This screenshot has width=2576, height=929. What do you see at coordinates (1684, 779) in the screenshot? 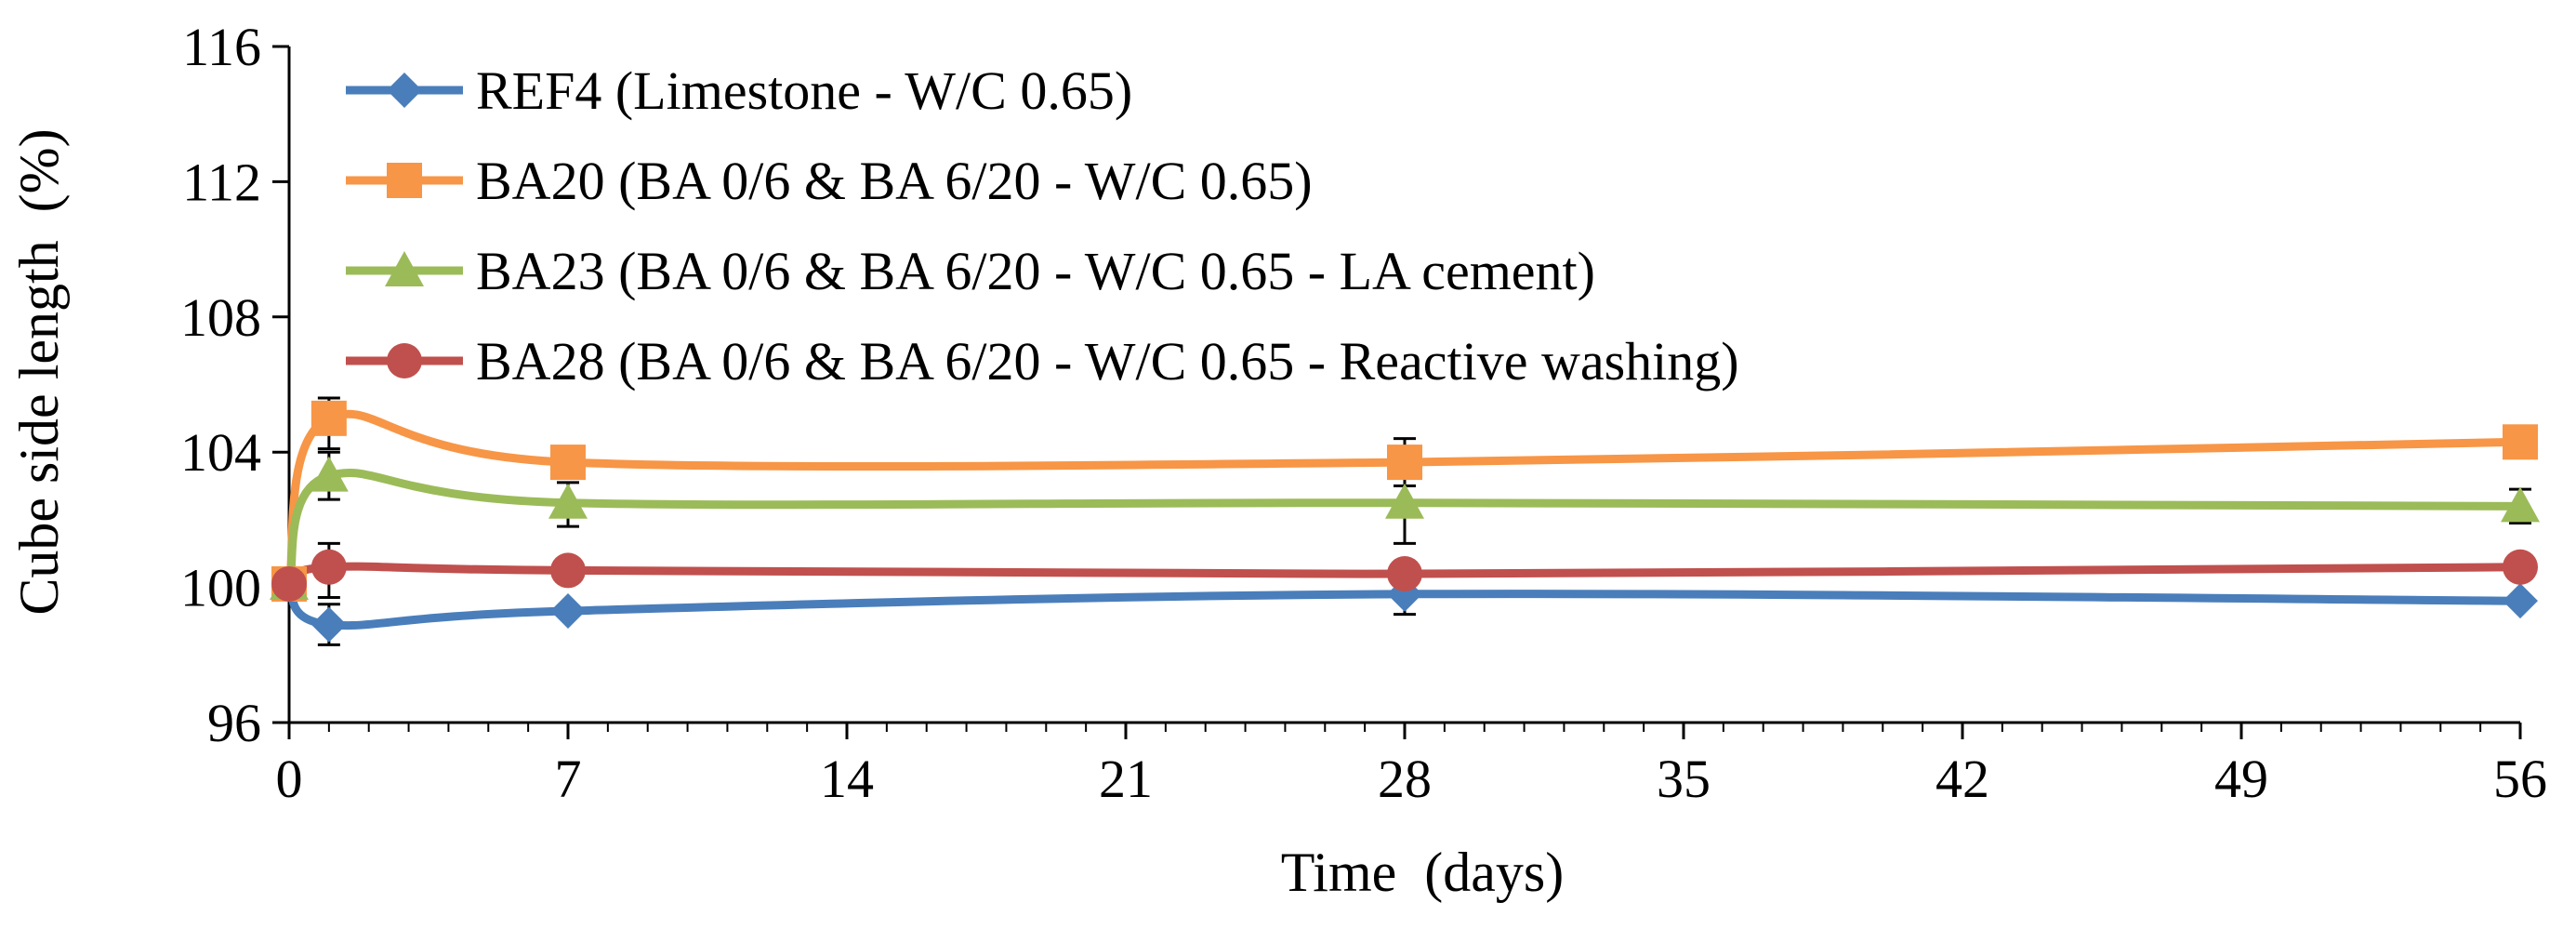
I see `x-tick-label: 35` at bounding box center [1684, 779].